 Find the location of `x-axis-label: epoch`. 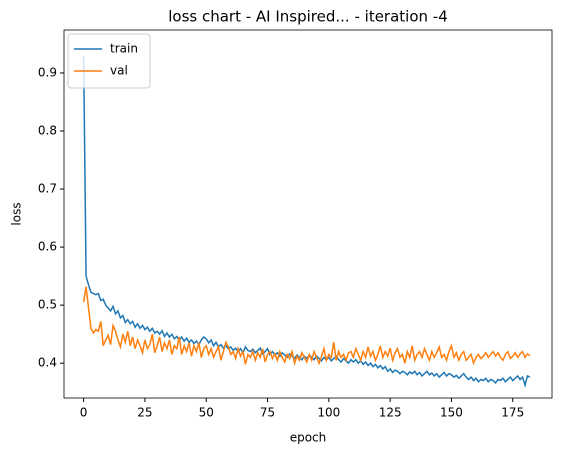

x-axis-label: epoch is located at coordinates (308, 438).